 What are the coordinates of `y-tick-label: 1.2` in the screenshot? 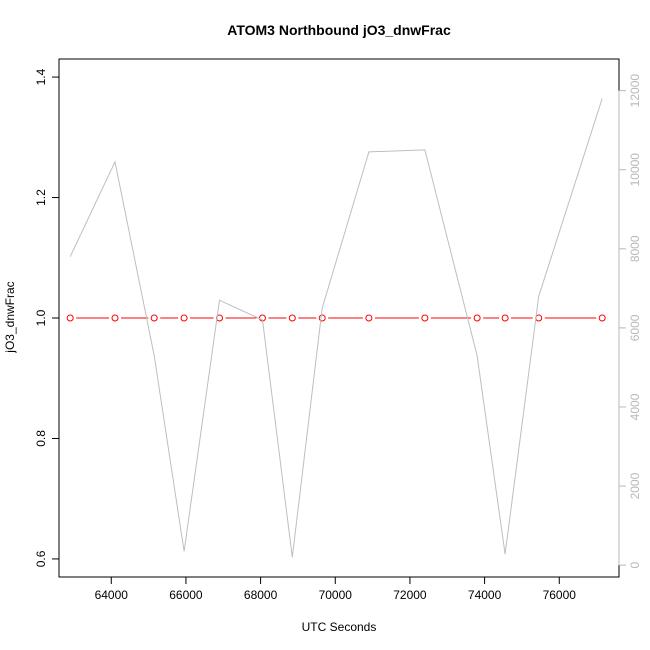 It's located at (41, 197).